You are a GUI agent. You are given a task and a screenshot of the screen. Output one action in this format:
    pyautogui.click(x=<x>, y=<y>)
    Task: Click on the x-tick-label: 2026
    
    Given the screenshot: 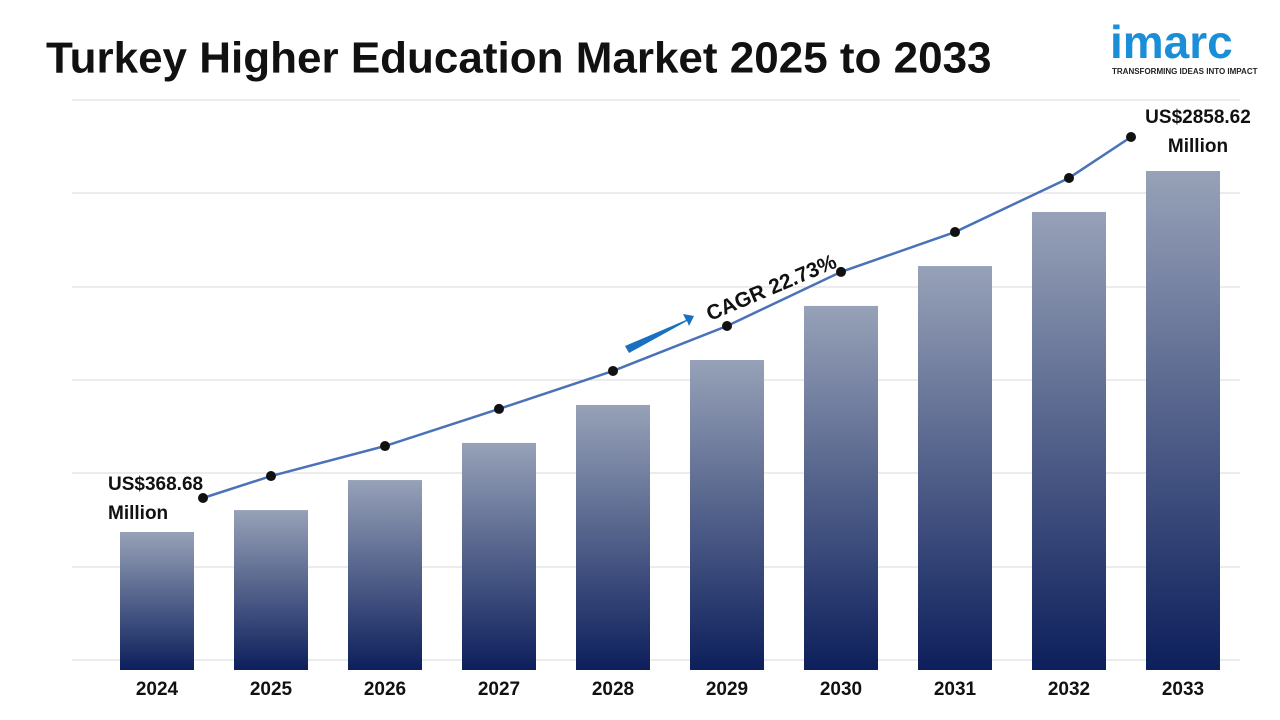 What is the action you would take?
    pyautogui.click(x=385, y=689)
    